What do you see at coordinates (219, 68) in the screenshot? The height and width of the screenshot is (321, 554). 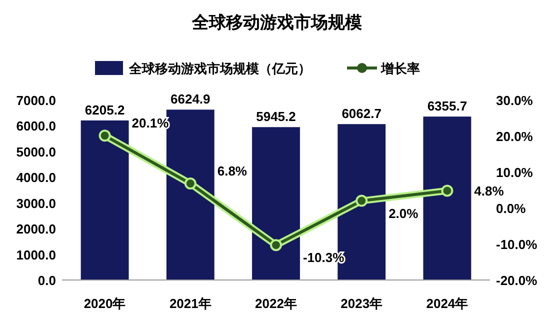 I see `legend-label: 全球移动游戏市场规模（亿元）` at bounding box center [219, 68].